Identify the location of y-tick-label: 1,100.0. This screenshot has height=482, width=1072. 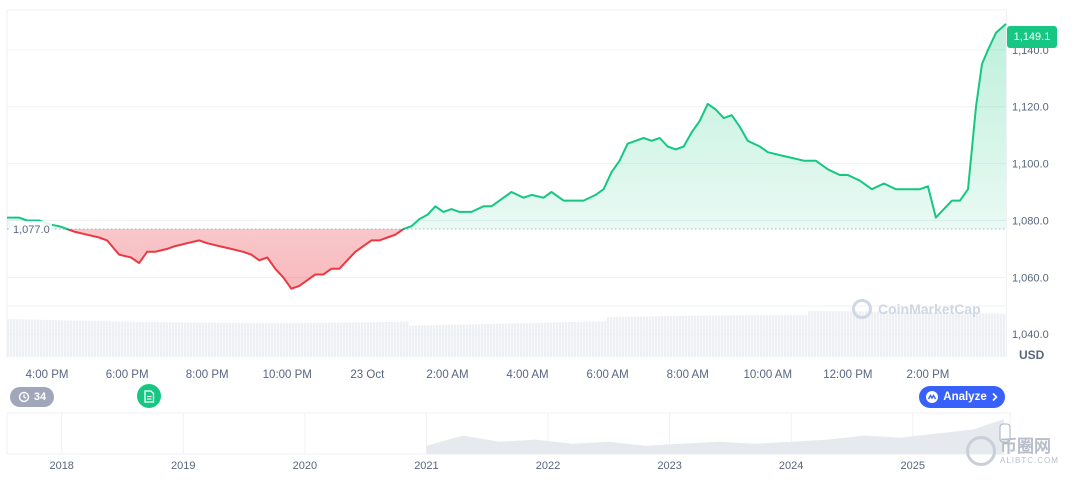
(1030, 165).